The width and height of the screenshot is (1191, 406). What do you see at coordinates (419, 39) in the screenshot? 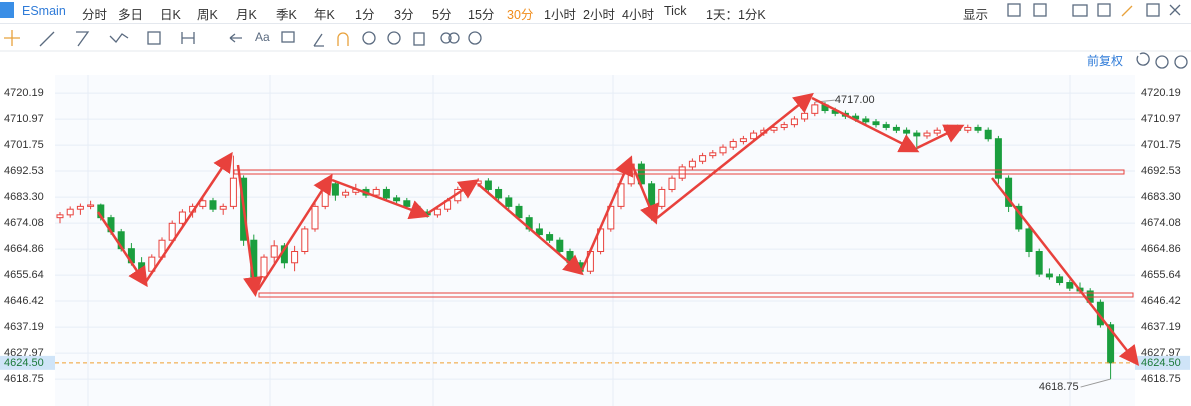
I see `delete-tool` at bounding box center [419, 39].